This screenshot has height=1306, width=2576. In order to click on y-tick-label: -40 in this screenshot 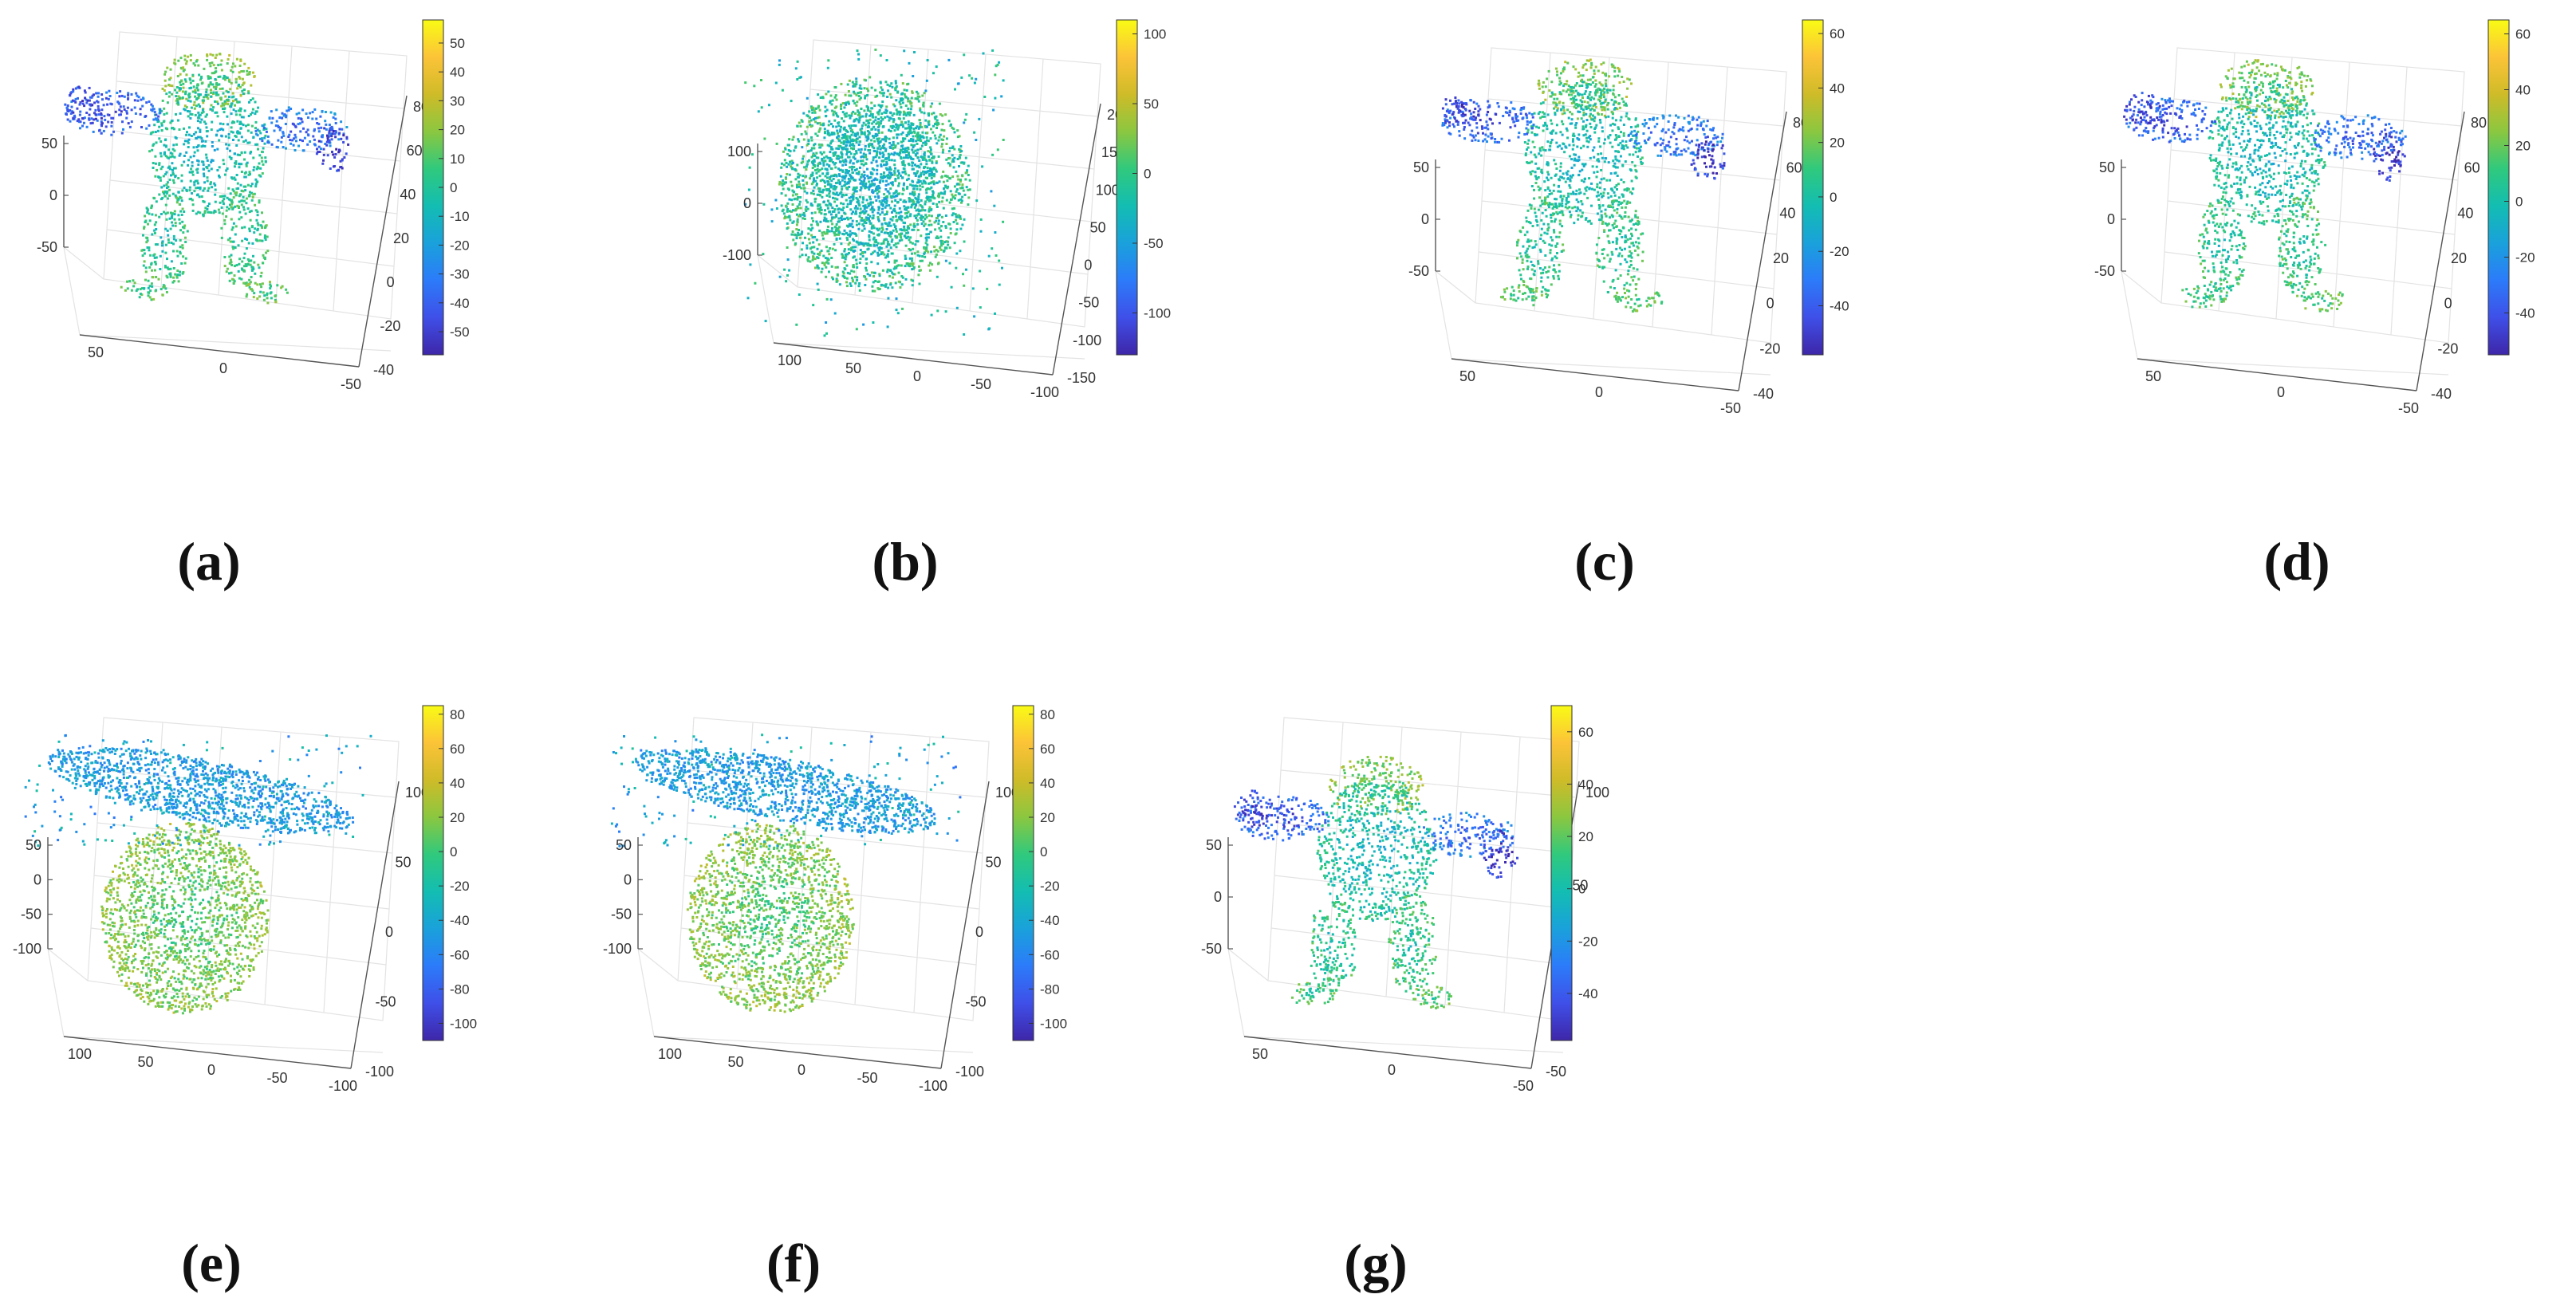, I will do `click(383, 370)`.